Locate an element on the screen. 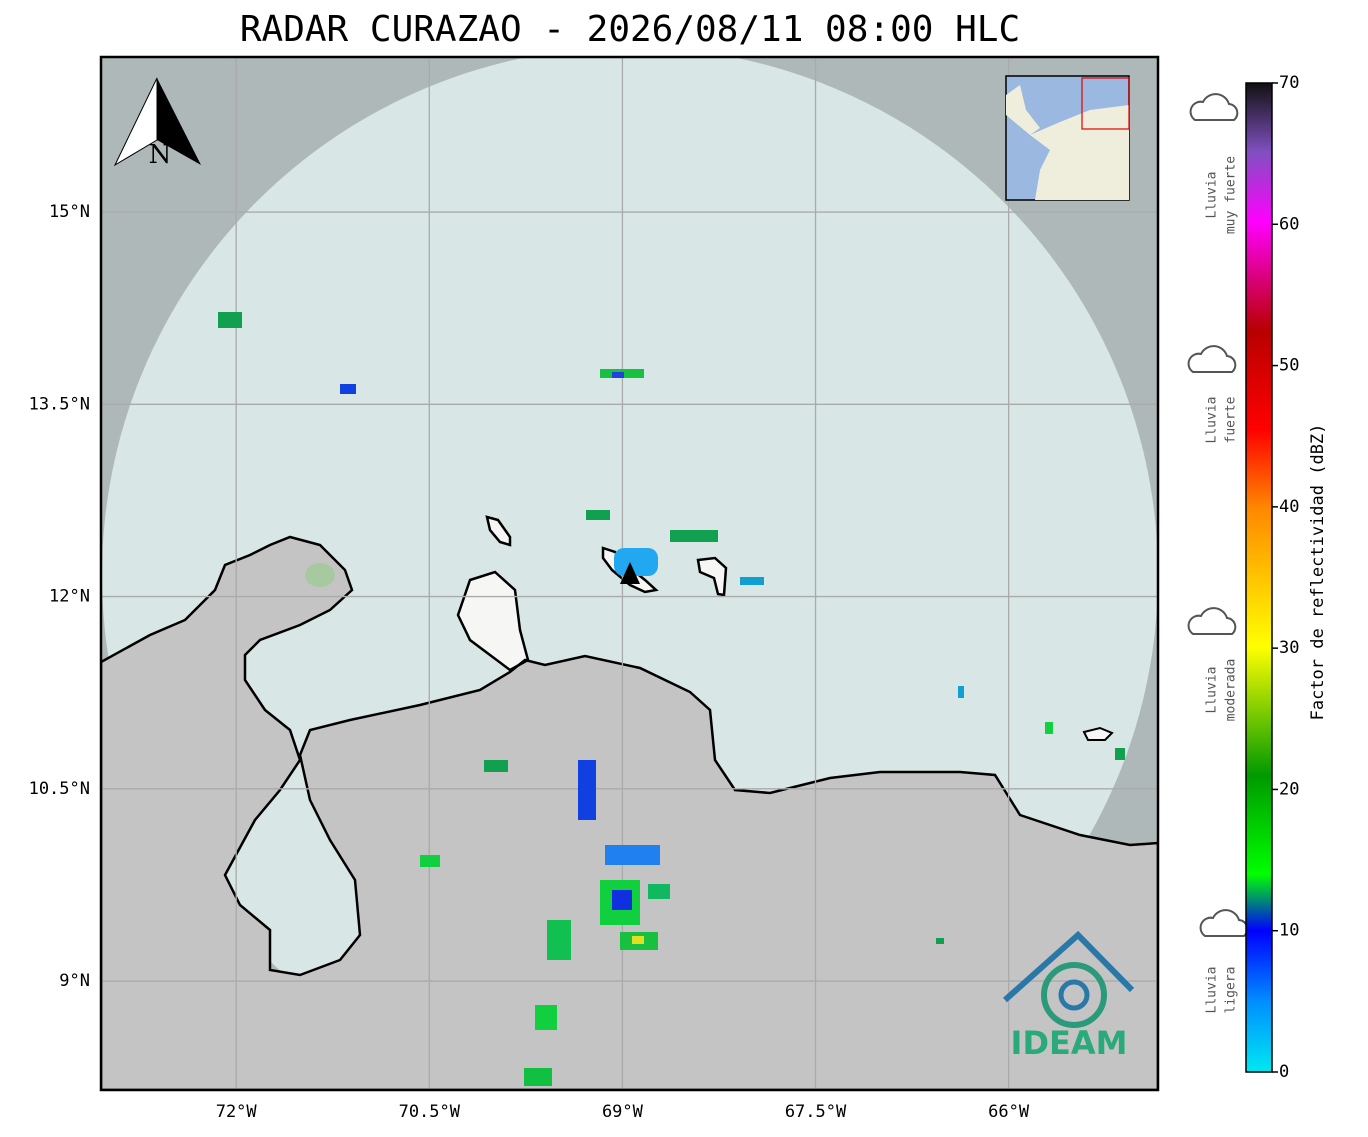  colorbar-tick-label: 50 is located at coordinates (1289, 366).